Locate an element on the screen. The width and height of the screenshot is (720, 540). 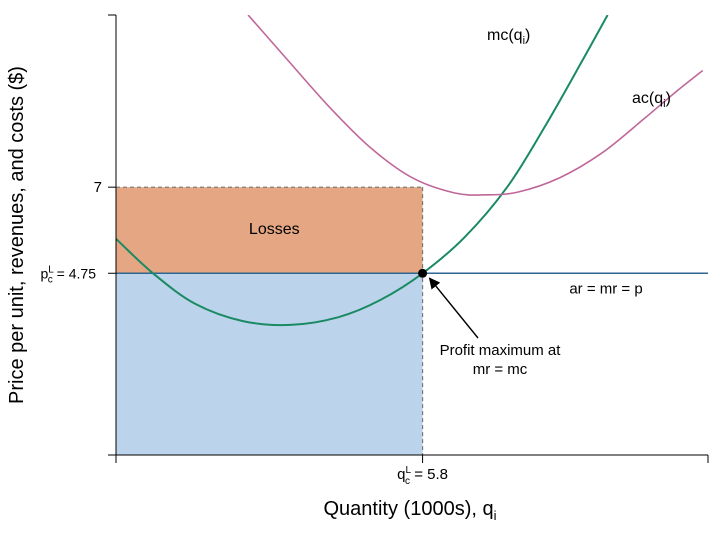
x-axis-title: Quantity (1000s), qi is located at coordinates (410, 510).